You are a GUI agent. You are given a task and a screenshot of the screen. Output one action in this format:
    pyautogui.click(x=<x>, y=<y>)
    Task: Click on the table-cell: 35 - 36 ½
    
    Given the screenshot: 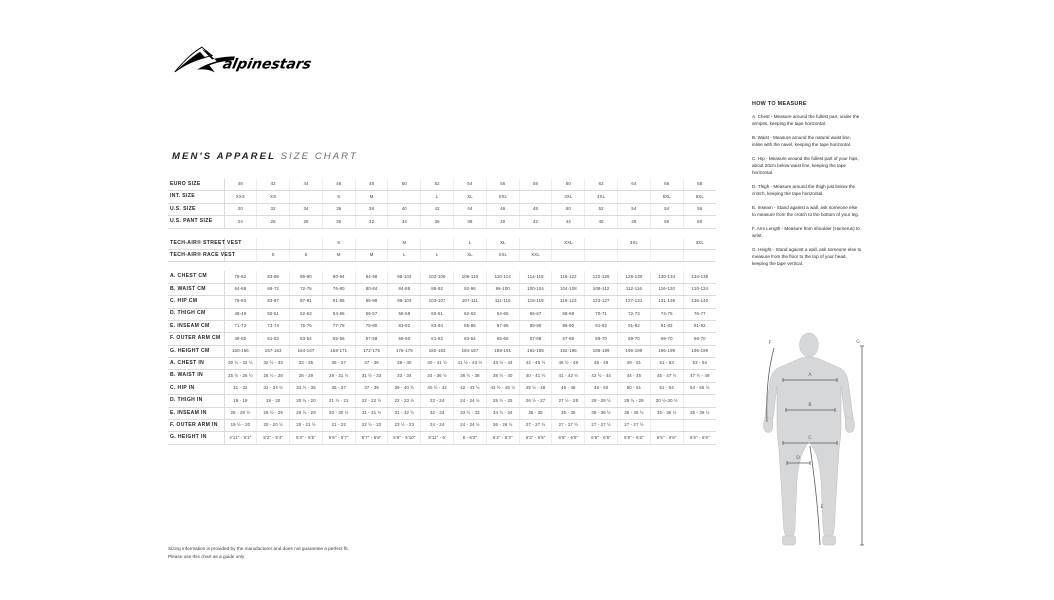 What is the action you would take?
    pyautogui.click(x=667, y=414)
    